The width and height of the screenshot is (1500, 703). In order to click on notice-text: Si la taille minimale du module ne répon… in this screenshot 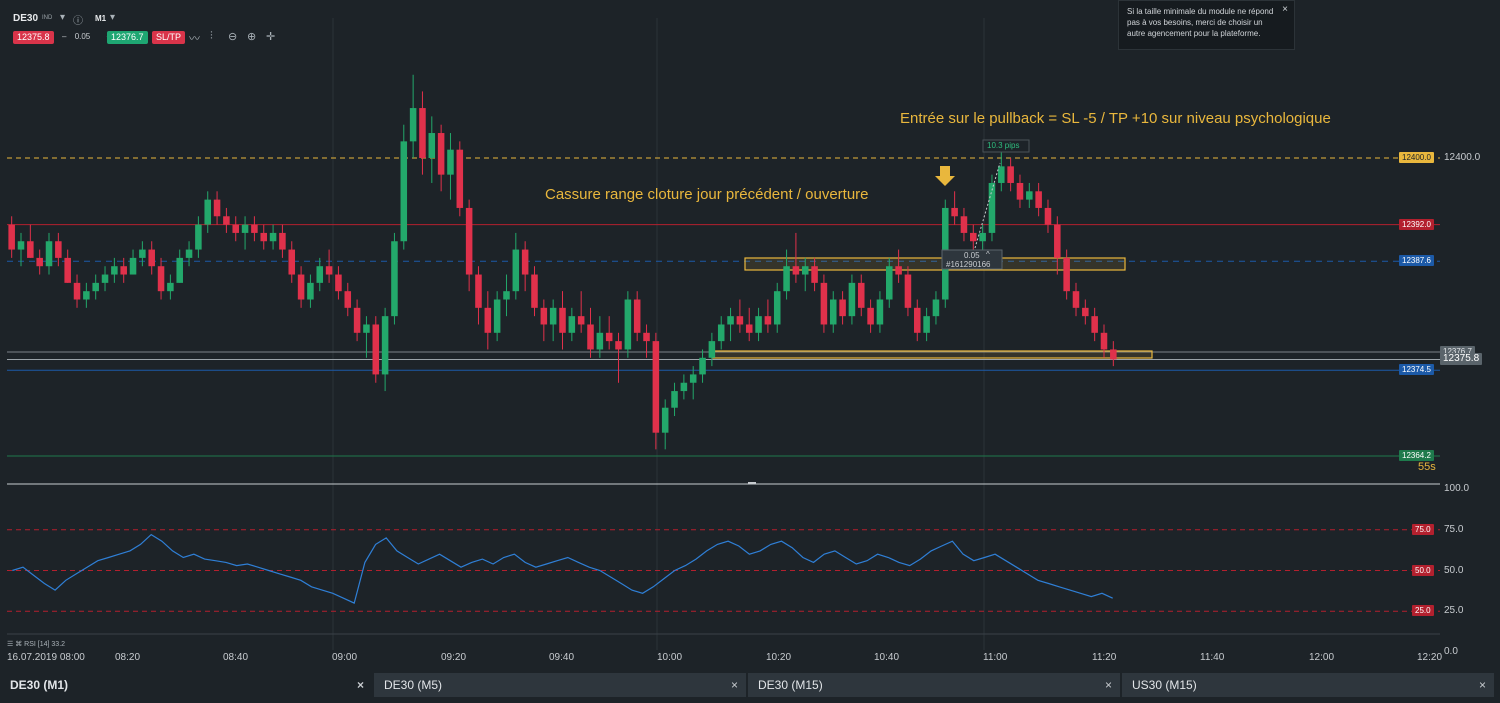, I will do `click(1200, 22)`.